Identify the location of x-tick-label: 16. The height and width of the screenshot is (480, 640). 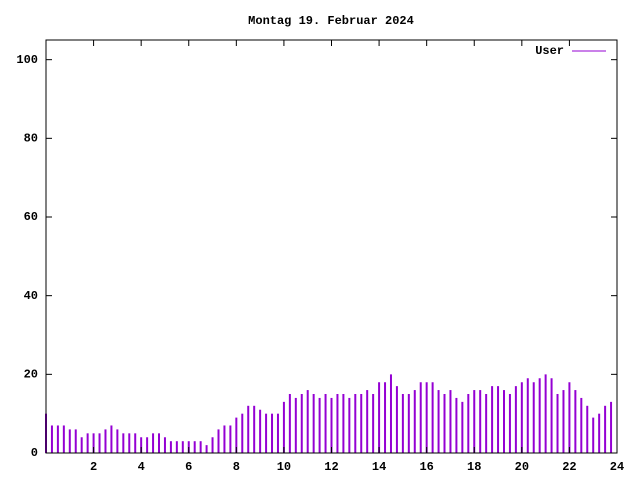
(426, 467).